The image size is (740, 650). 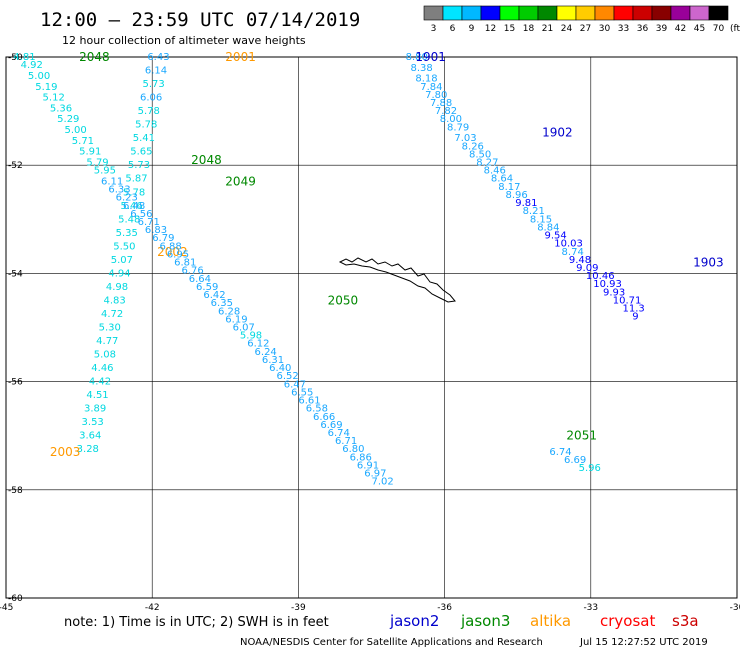 I want to click on swh-value-label: 3.89, so click(x=95, y=409).